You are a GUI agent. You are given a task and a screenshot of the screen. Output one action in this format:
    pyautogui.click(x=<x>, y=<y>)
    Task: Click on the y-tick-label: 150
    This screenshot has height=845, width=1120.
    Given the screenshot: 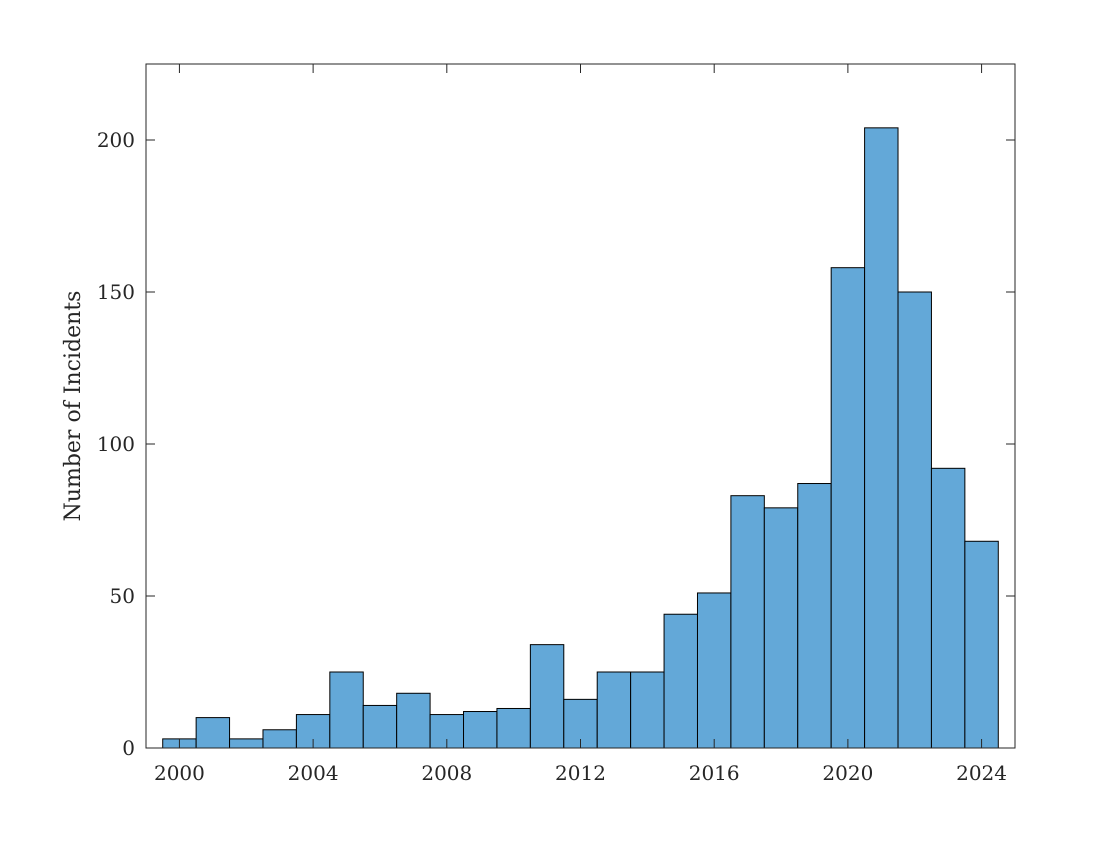 What is the action you would take?
    pyautogui.click(x=116, y=292)
    